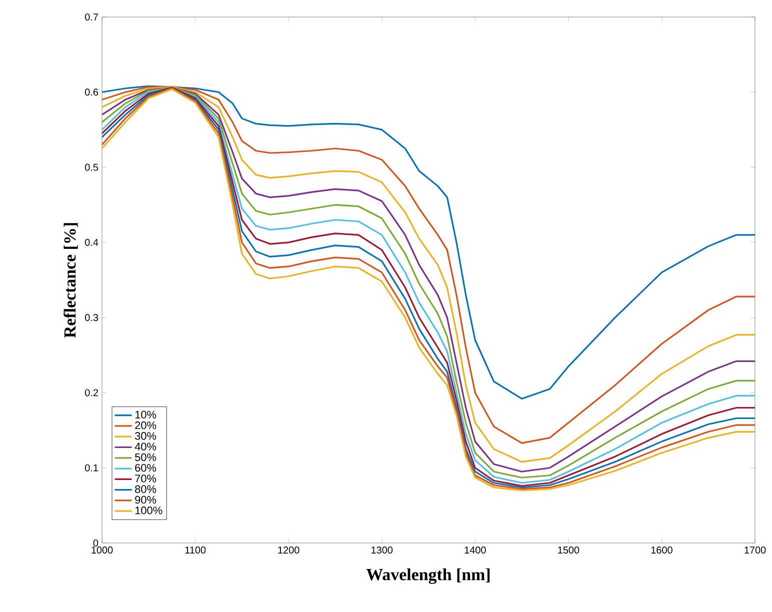 The image size is (772, 612). Describe the element at coordinates (145, 468) in the screenshot. I see `legend-label: 60%` at that location.